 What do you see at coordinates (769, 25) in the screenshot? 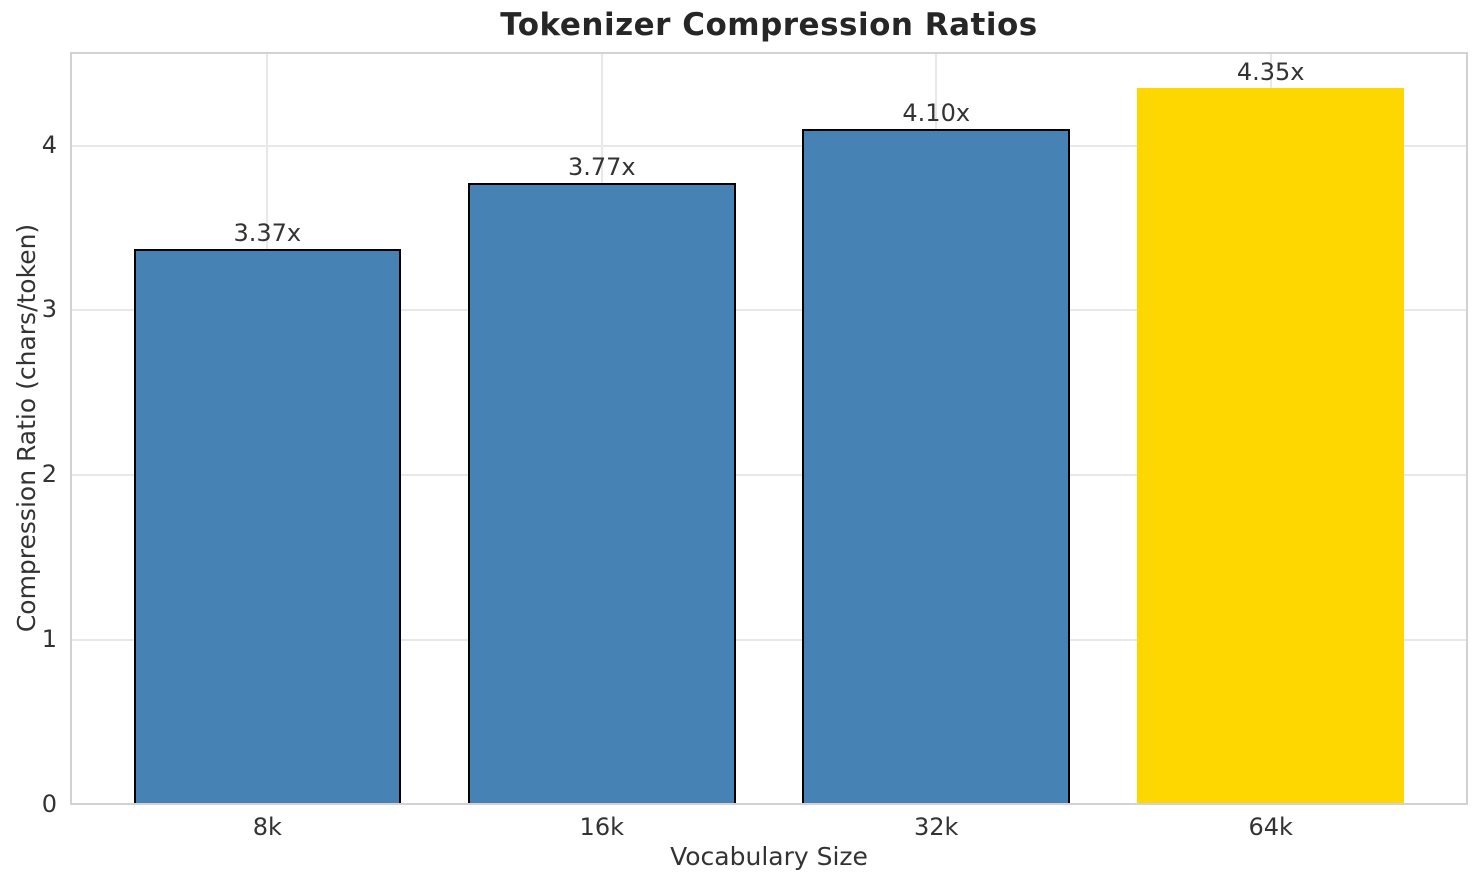
I see `chart-title: Tokenizer Compression Ratios` at bounding box center [769, 25].